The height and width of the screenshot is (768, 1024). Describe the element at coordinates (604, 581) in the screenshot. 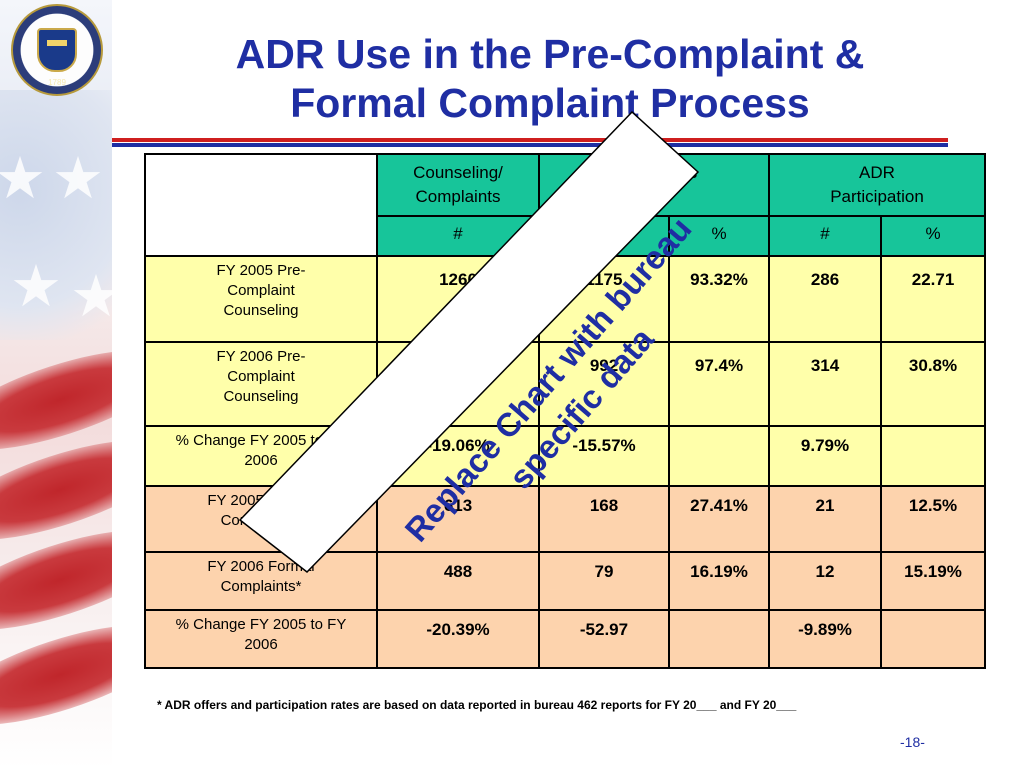

I see `table-cell: 79` at that location.